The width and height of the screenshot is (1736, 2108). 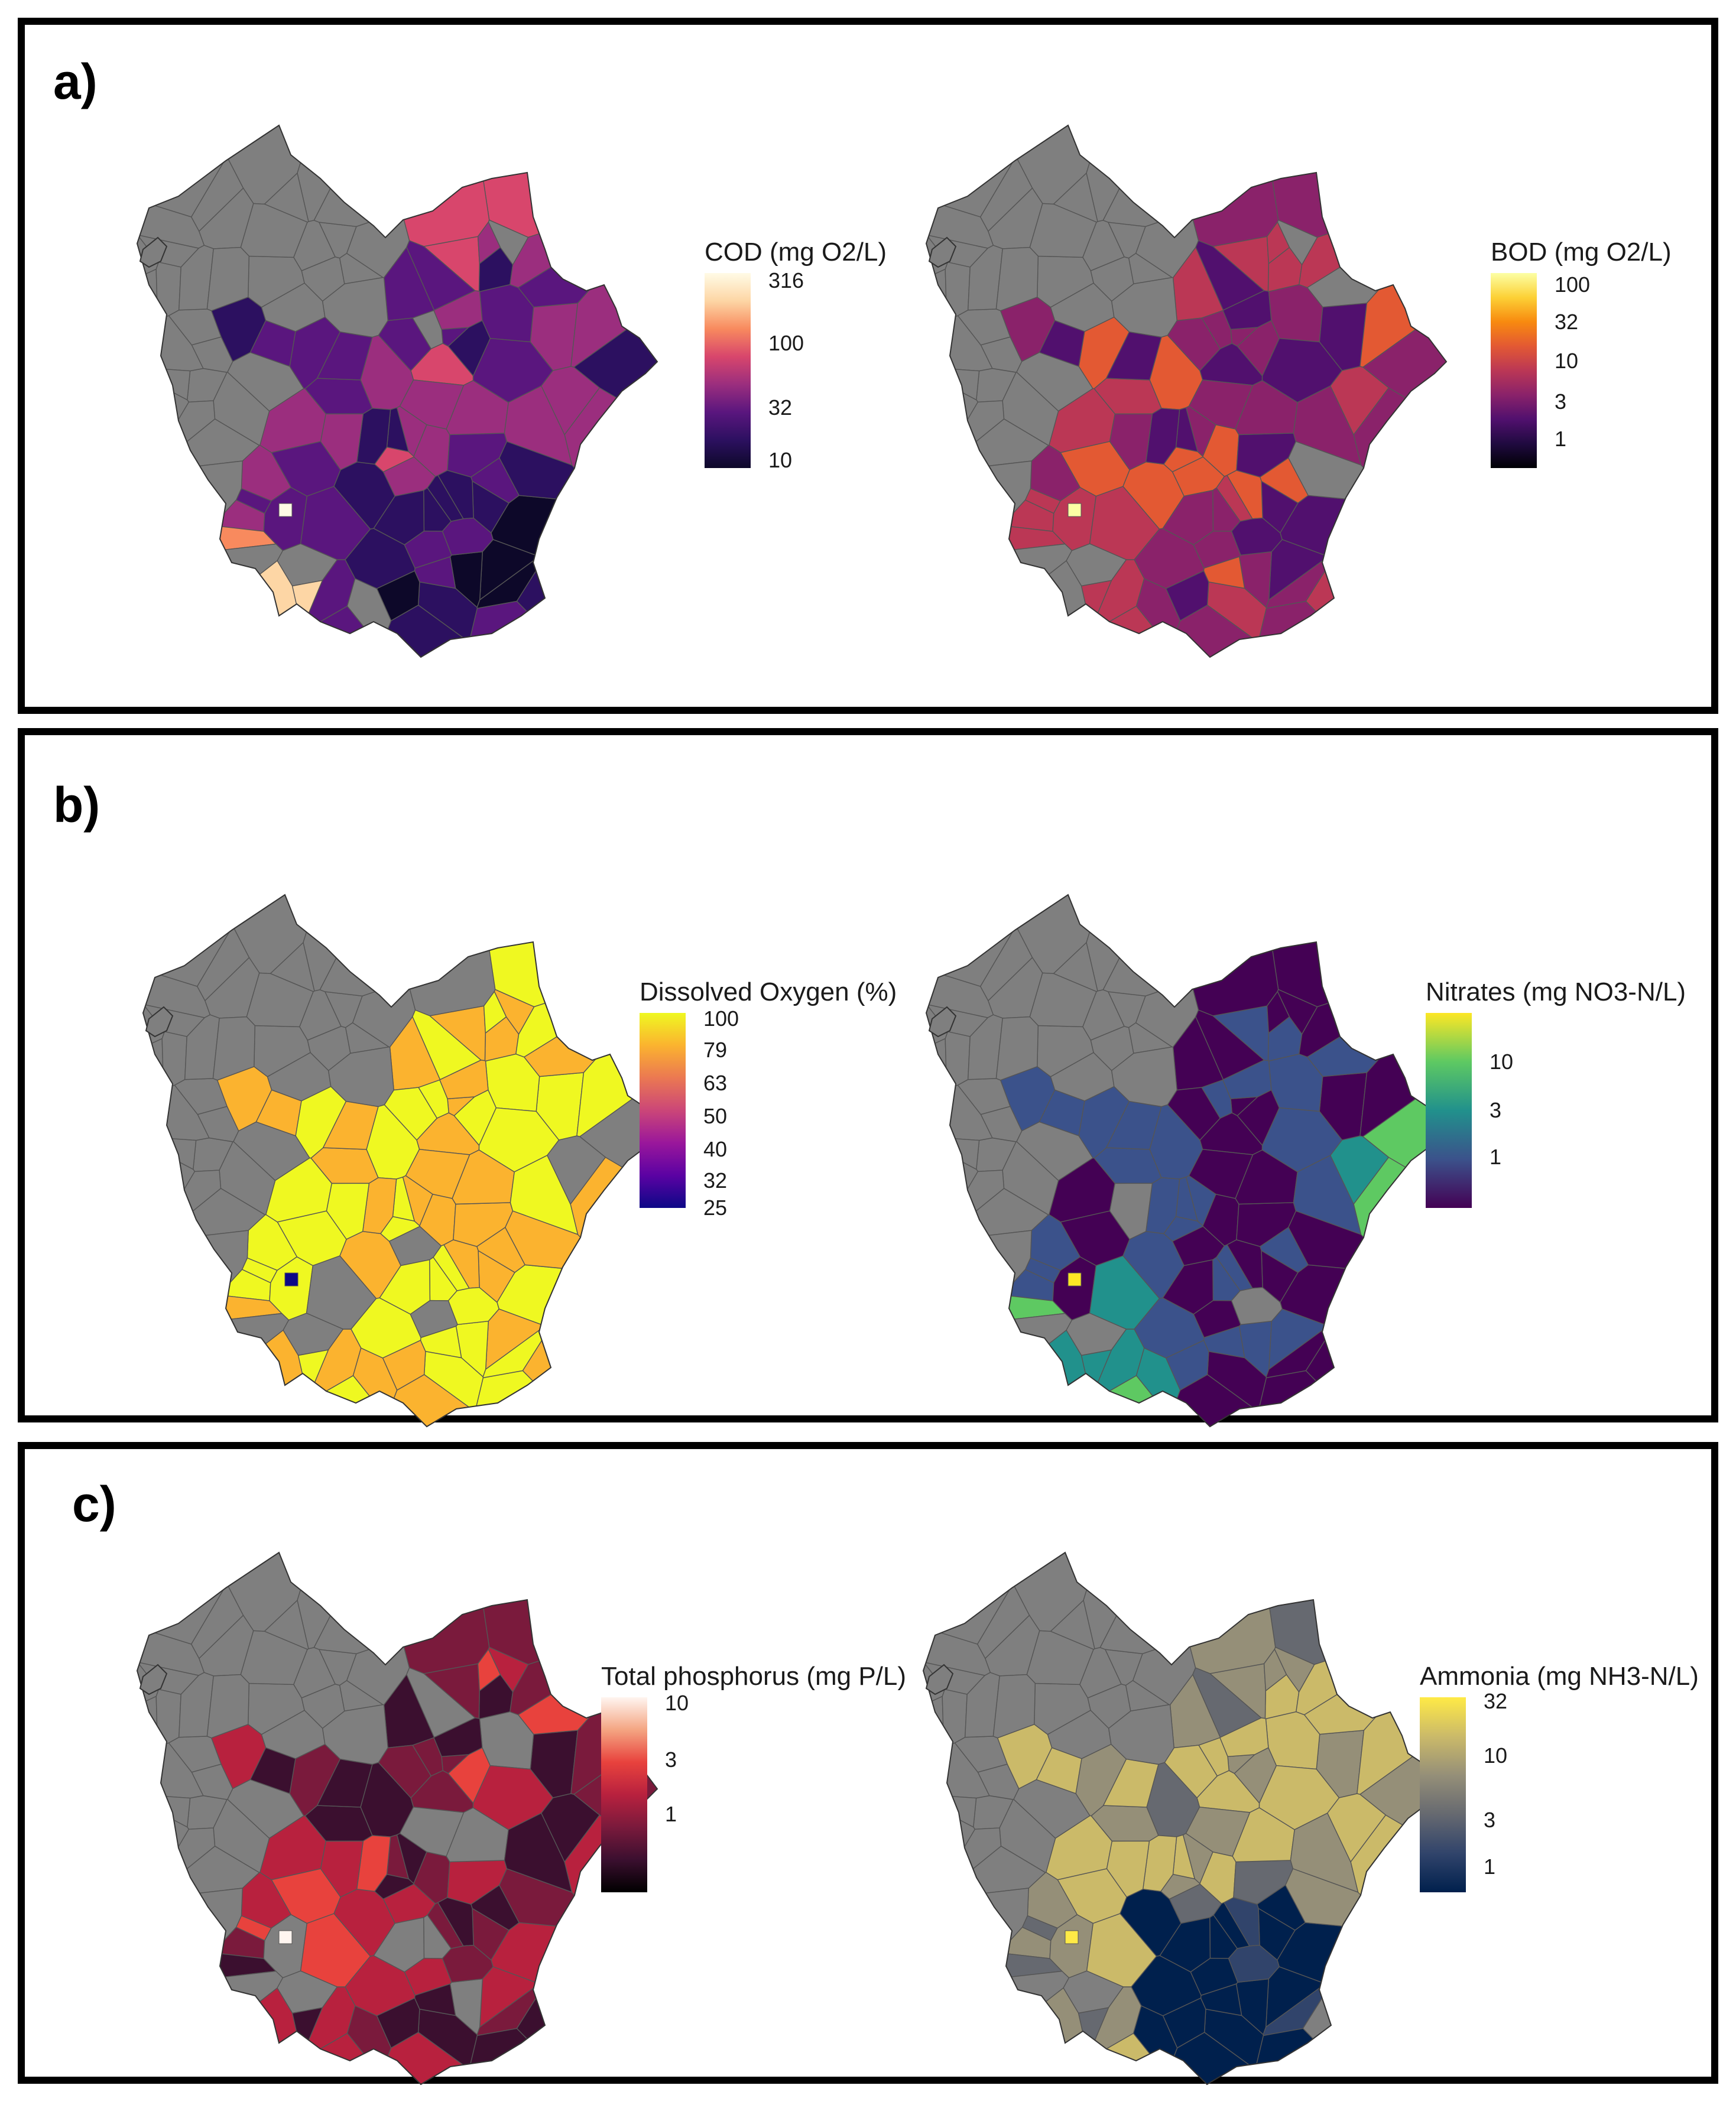 What do you see at coordinates (796, 253) in the screenshot?
I see `legend-title: COD (mg O2/L)` at bounding box center [796, 253].